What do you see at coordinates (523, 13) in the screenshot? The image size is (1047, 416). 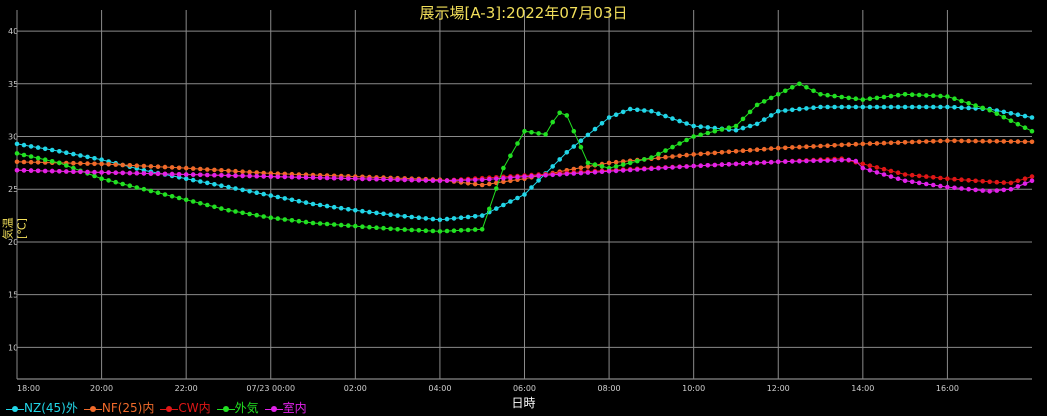 I see `chart-title: 展示場[A-3]:2022年07月03日` at bounding box center [523, 13].